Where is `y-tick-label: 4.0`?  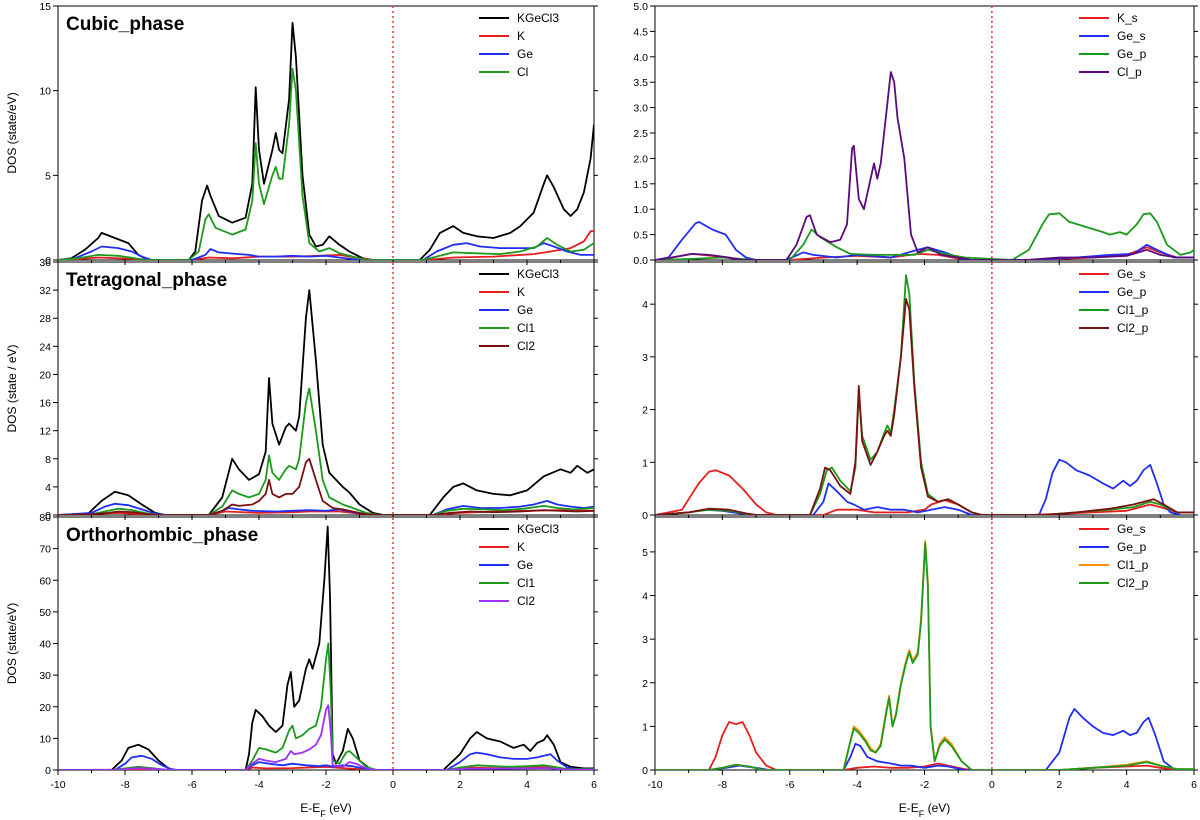
y-tick-label: 4.0 is located at coordinates (640, 58).